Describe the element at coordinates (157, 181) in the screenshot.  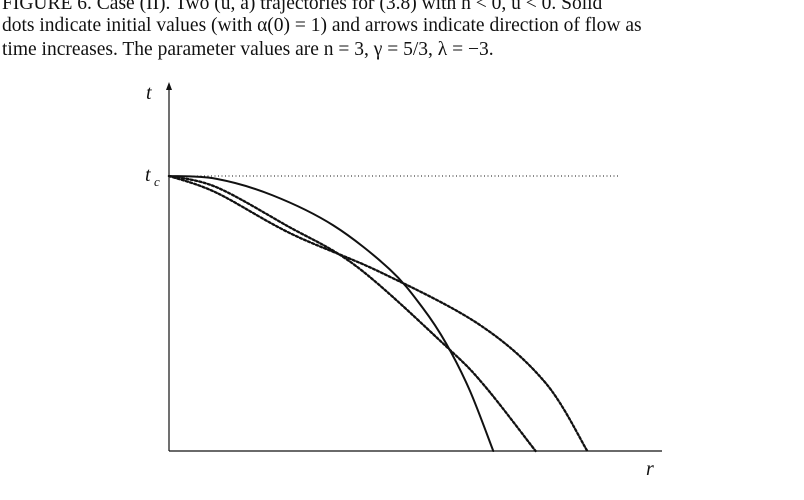
I see `tc-subscript: c` at that location.